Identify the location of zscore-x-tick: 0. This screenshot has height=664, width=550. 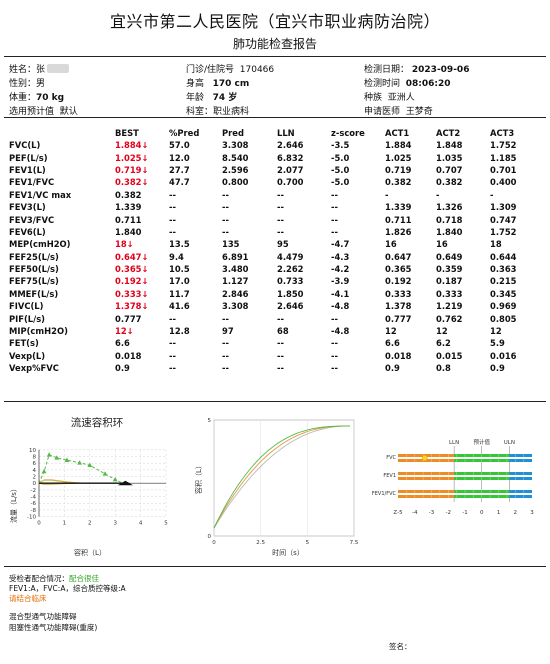
(482, 513).